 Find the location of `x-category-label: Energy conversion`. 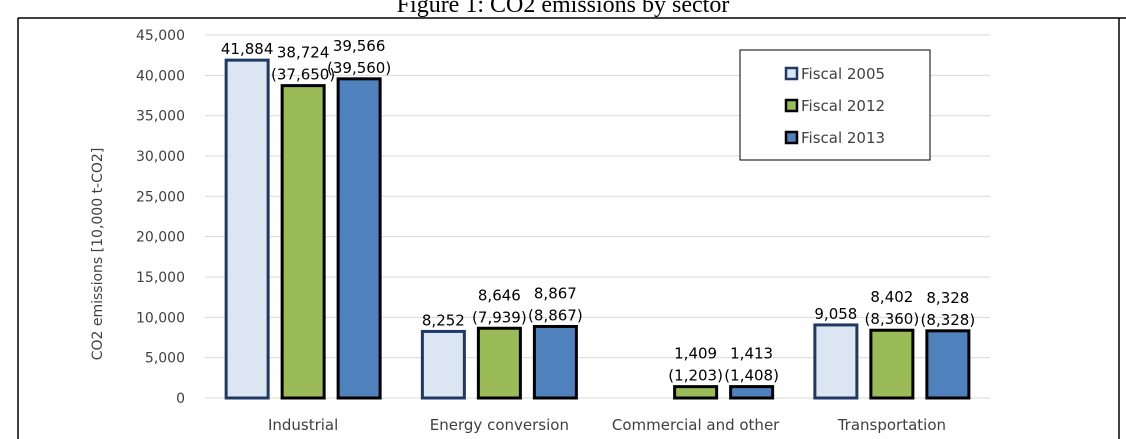

x-category-label: Energy conversion is located at coordinates (499, 425).